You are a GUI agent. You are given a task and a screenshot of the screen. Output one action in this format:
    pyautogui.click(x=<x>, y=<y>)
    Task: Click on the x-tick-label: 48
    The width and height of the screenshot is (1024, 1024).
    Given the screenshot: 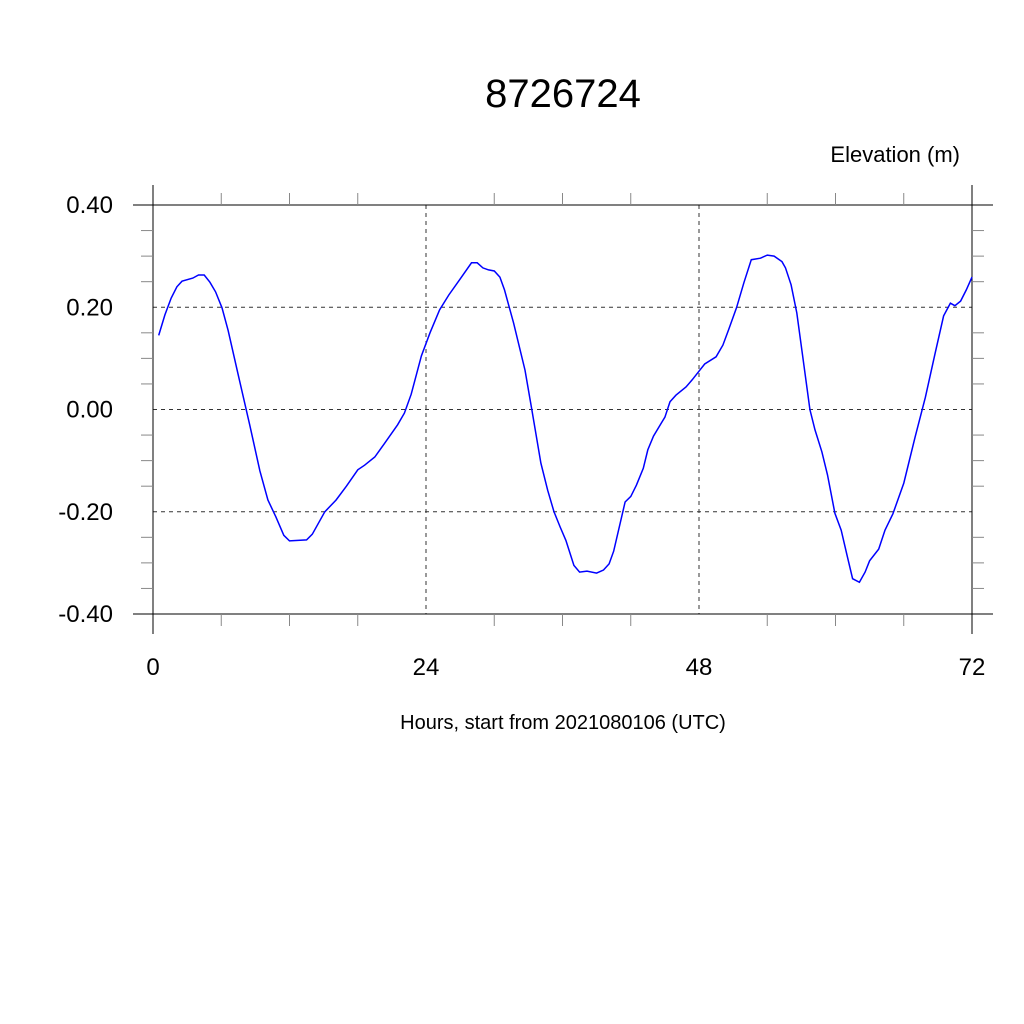 What is the action you would take?
    pyautogui.click(x=699, y=667)
    